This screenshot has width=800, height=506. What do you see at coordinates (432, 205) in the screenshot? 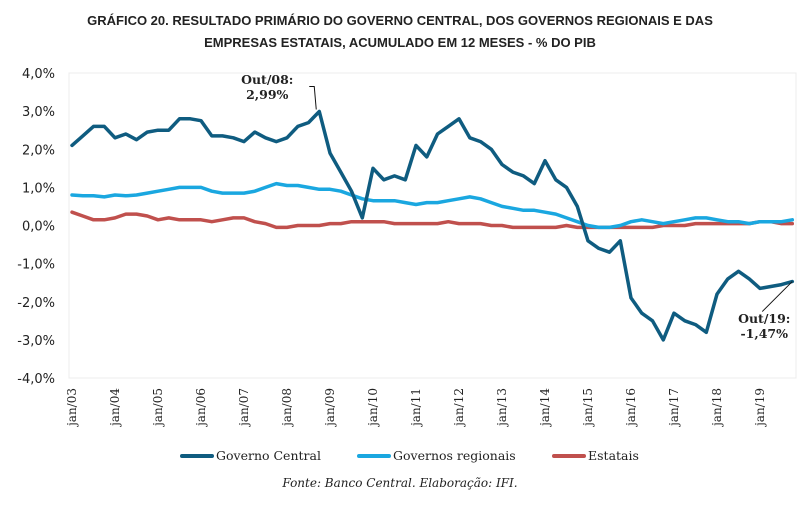
I see `series-line-governos-regionais` at bounding box center [432, 205].